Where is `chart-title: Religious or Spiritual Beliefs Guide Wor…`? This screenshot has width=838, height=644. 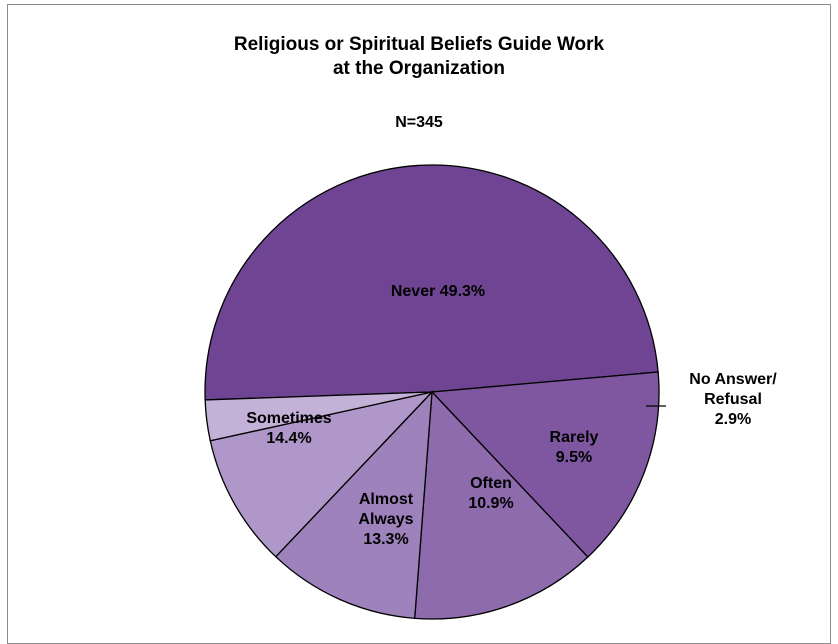
chart-title: Religious or Spiritual Beliefs Guide Wor… is located at coordinates (419, 57).